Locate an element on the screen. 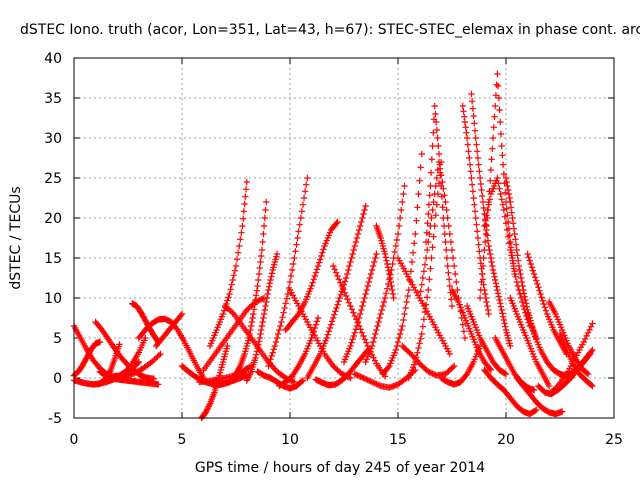  x-tick-label: 25 is located at coordinates (614, 440).